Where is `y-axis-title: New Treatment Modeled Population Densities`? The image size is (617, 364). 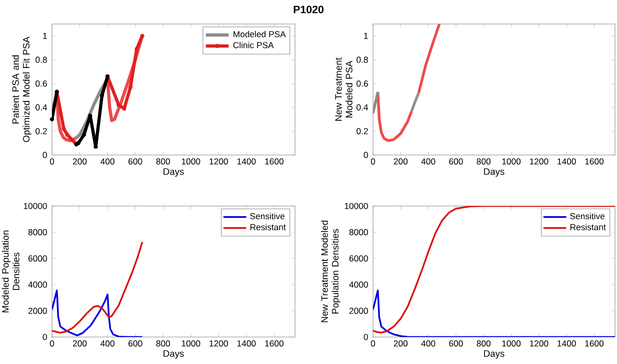
y-axis-title: New Treatment Modeled Population Densities is located at coordinates (330, 271).